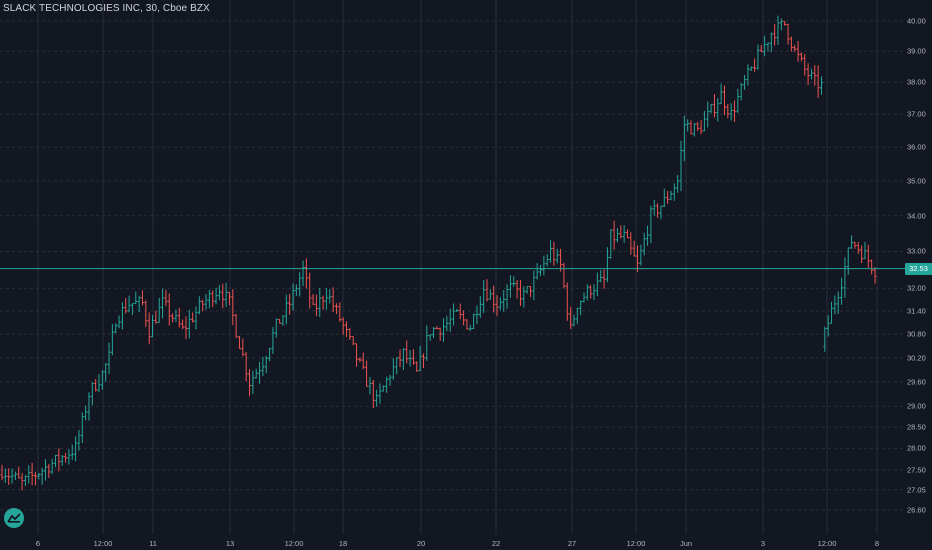 Image resolution: width=932 pixels, height=550 pixels. What do you see at coordinates (38, 543) in the screenshot?
I see `x-tick-label: 6` at bounding box center [38, 543].